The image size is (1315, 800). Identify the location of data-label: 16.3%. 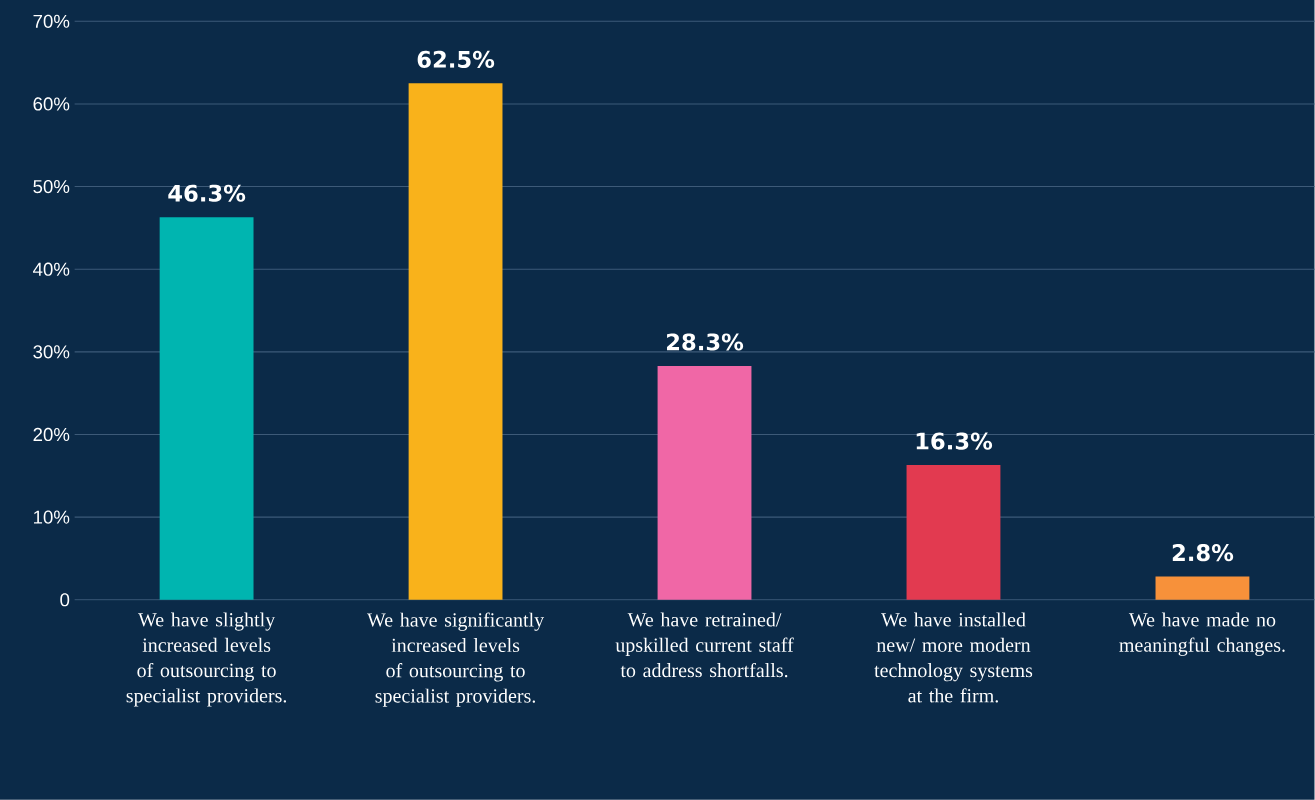
(954, 441).